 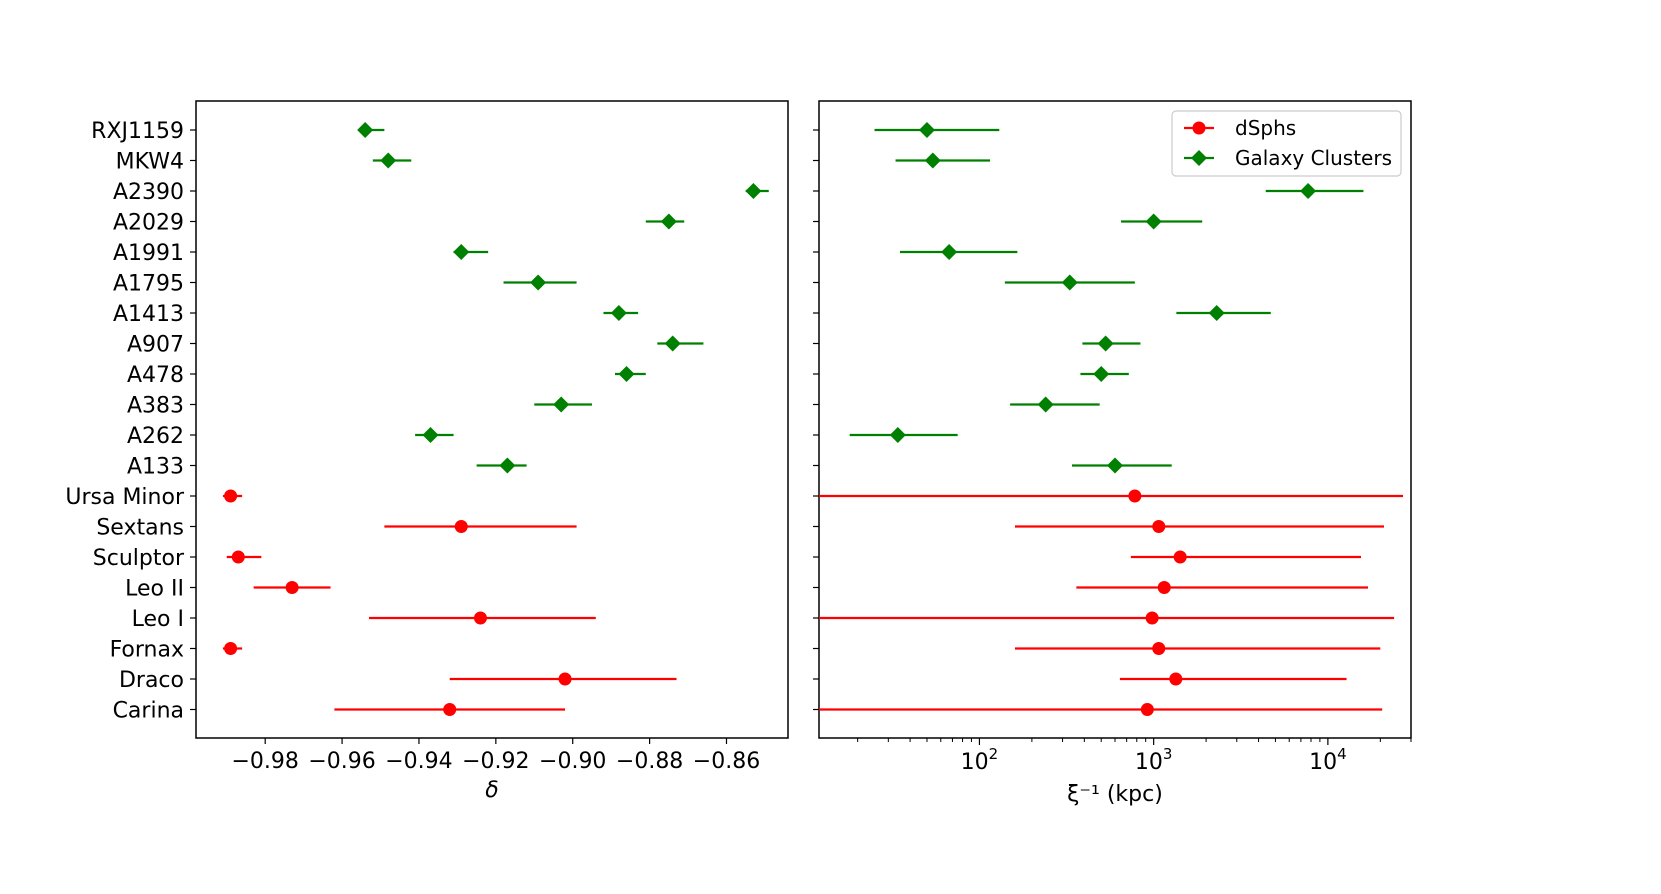 I want to click on y-tick-label-a2390: A2390, so click(x=148, y=192).